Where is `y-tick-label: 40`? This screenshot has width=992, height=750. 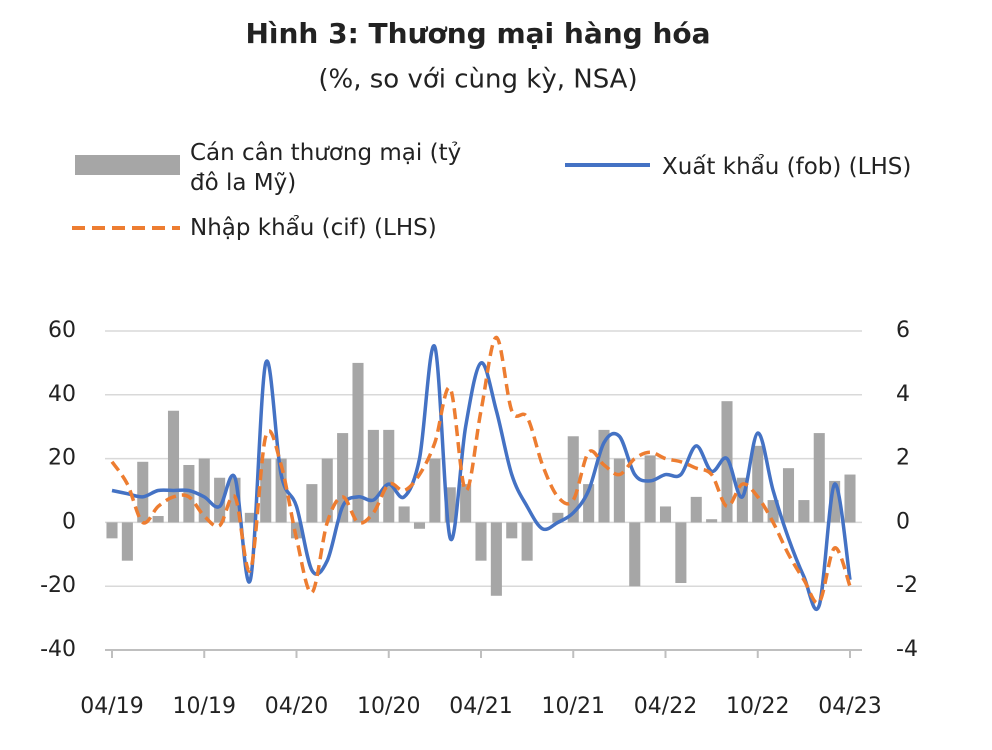 y-tick-label: 40 is located at coordinates (62, 394).